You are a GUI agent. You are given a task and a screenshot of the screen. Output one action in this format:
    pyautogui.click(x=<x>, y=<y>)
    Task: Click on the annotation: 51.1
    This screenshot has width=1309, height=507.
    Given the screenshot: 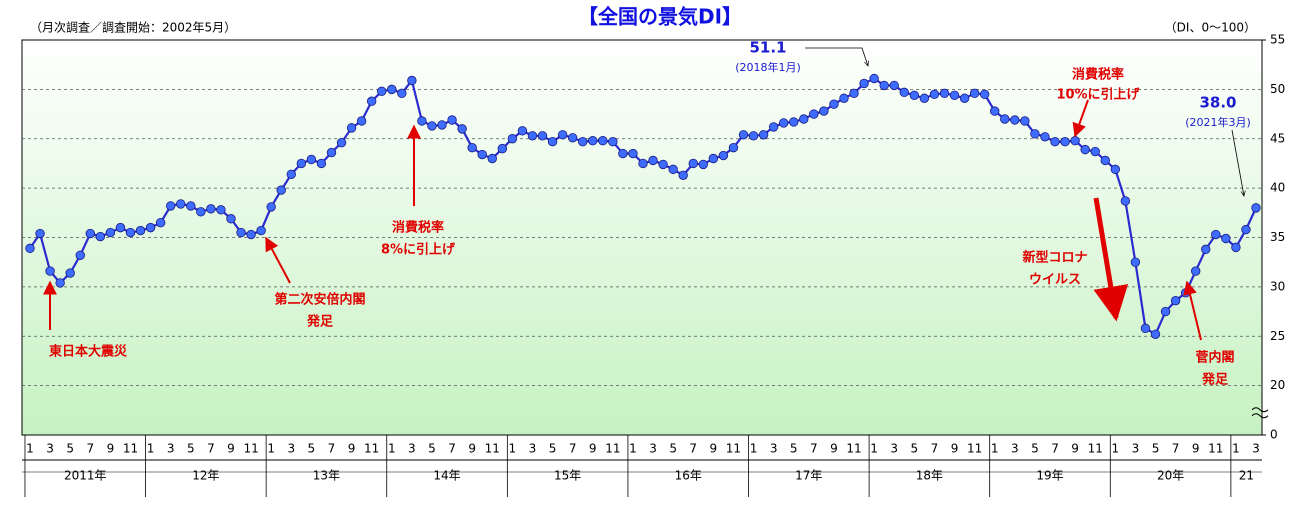 What is the action you would take?
    pyautogui.click(x=767, y=48)
    